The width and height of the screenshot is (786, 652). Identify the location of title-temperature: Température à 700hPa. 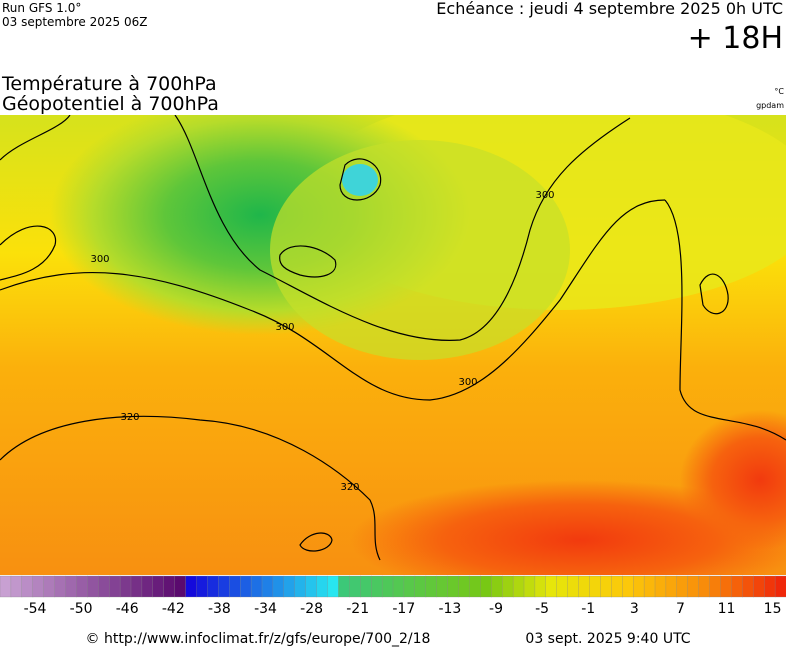
(109, 84).